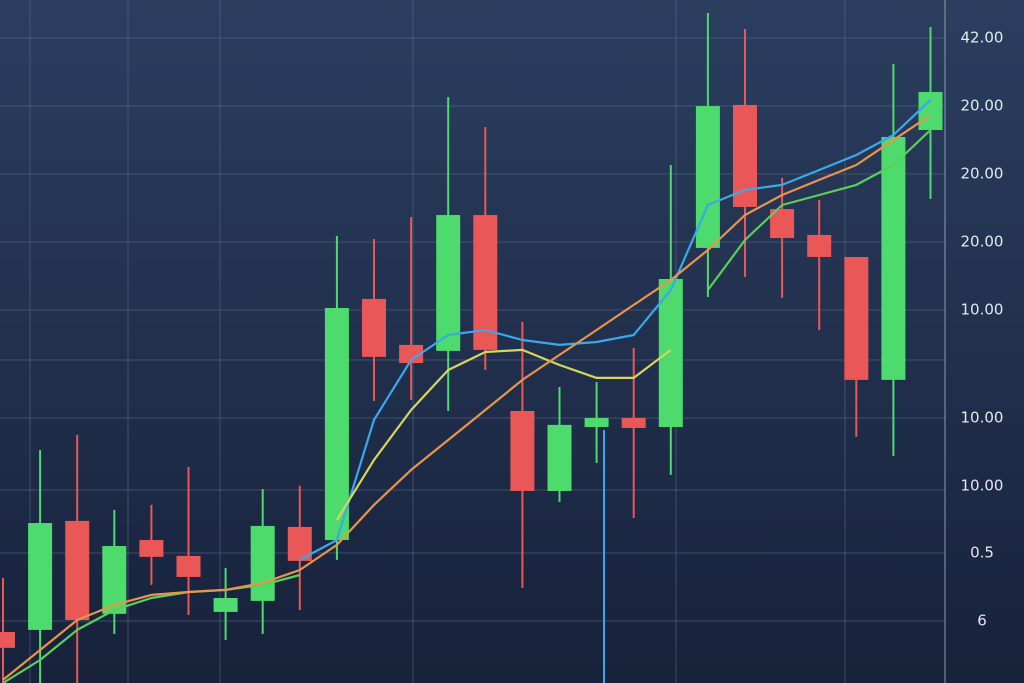 The height and width of the screenshot is (683, 1024). Describe the element at coordinates (982, 621) in the screenshot. I see `y-tick-label: 6` at that location.